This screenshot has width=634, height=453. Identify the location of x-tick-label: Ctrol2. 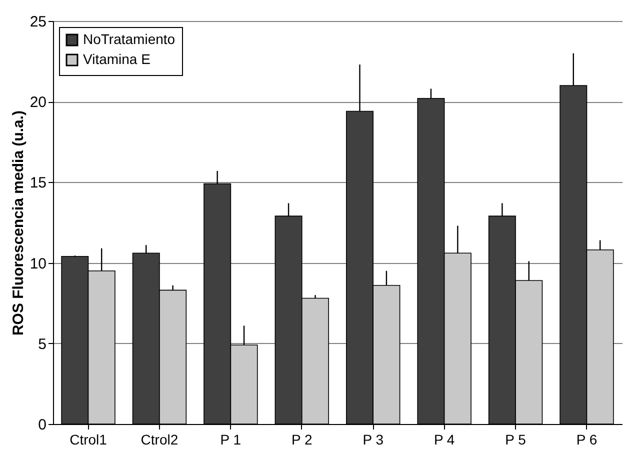
(159, 440).